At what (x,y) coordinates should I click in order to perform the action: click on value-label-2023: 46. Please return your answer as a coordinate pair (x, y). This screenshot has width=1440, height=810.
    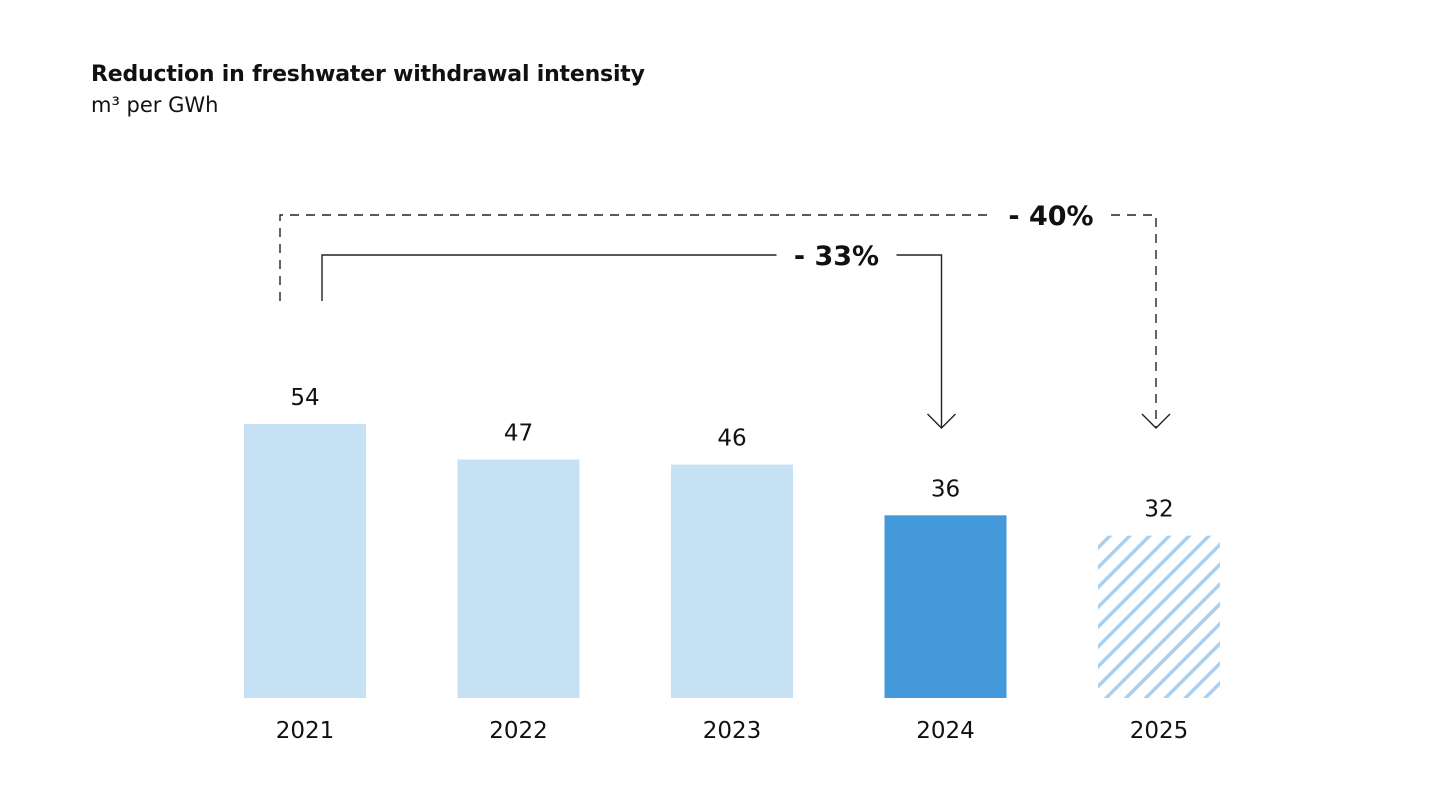
    Looking at the image, I should click on (731, 439).